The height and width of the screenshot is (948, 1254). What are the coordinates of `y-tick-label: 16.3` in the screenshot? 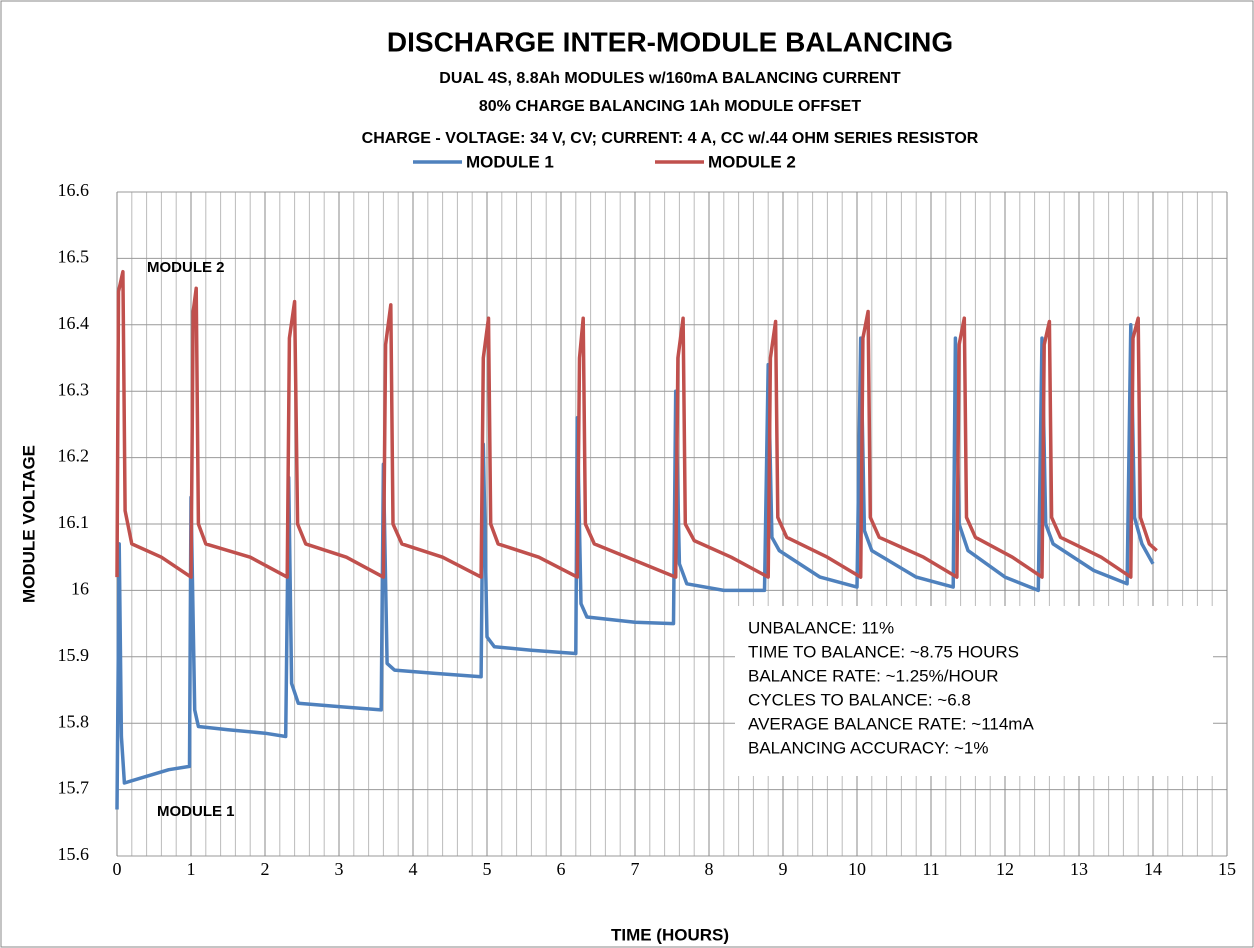 It's located at (74, 389).